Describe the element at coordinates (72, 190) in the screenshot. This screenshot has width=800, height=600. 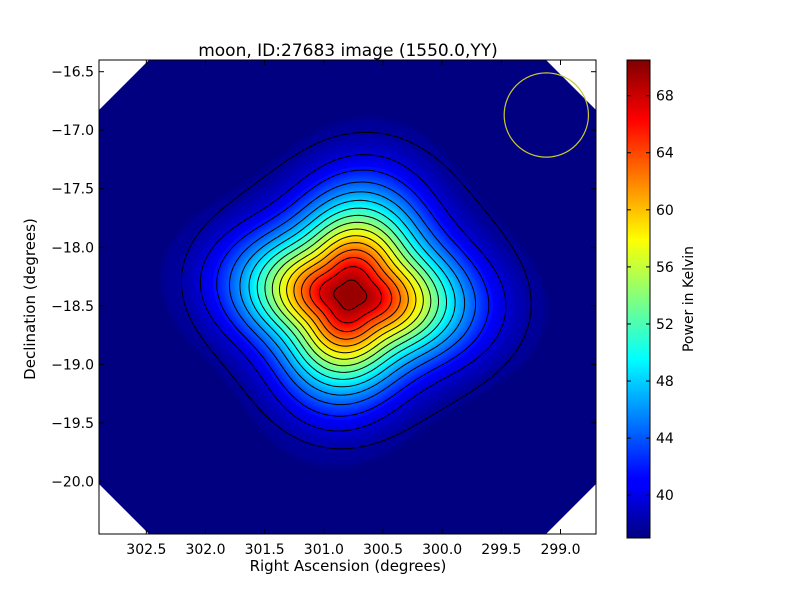
I see `y-tick-label: −17.5` at that location.